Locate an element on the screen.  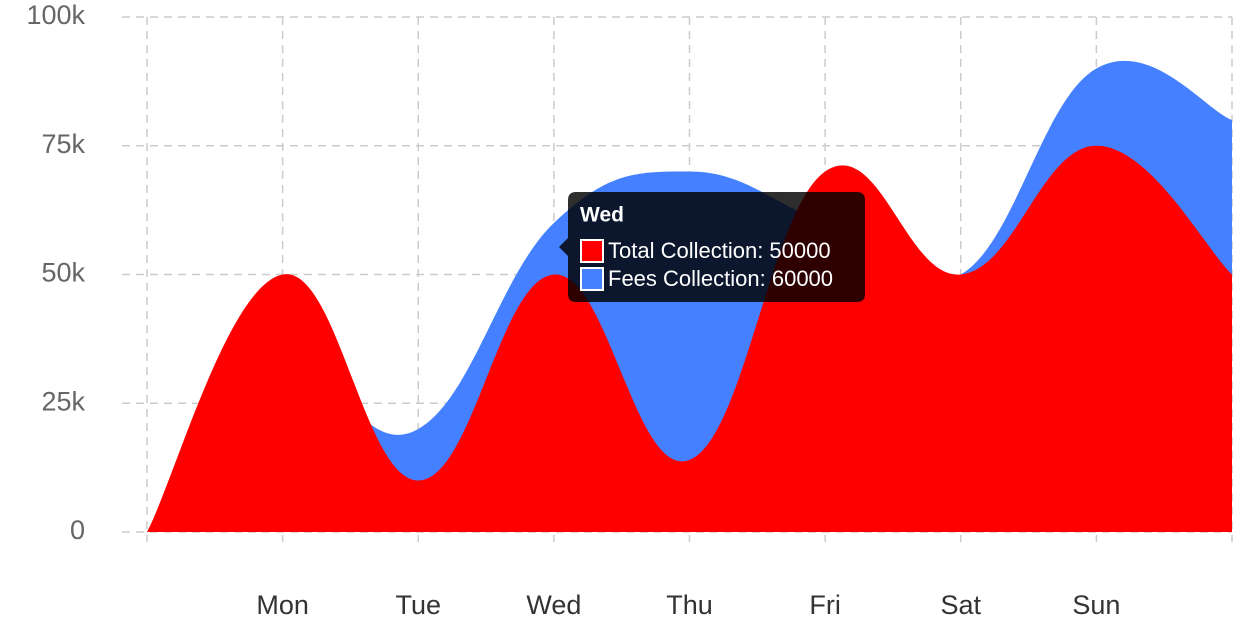
x-tick-label: Sat is located at coordinates (960, 605).